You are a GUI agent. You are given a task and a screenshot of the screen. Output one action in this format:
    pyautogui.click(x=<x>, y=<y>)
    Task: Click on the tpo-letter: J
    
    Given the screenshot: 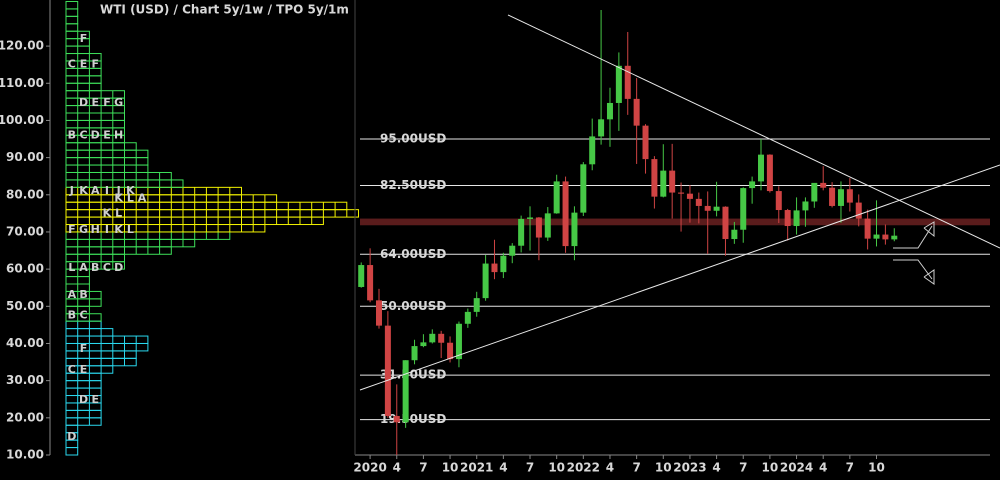 What is the action you would take?
    pyautogui.click(x=118, y=190)
    